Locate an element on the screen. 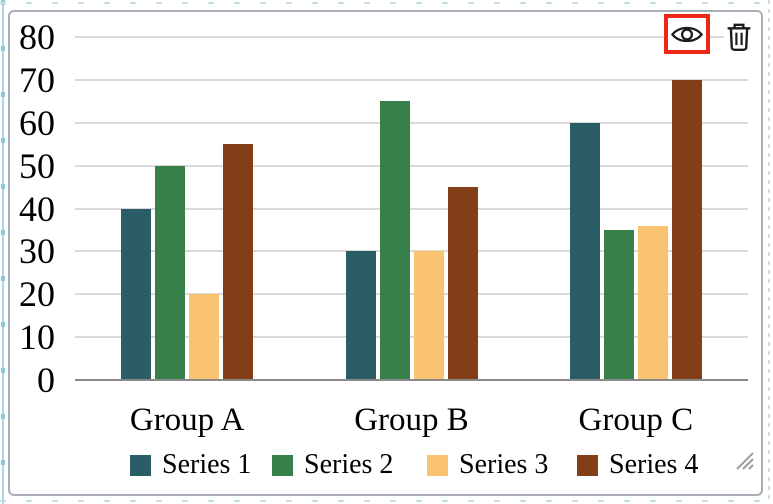  canvas-left-ticks is located at coordinates (3, 252).